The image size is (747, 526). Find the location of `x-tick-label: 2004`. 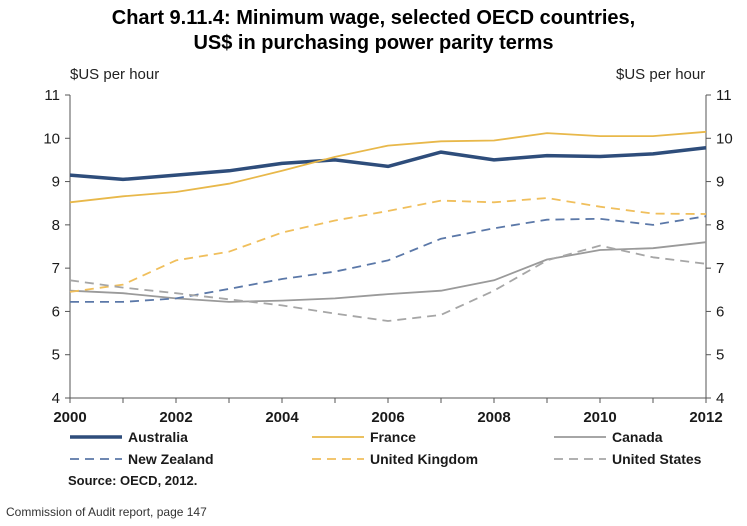

x-tick-label: 2004 is located at coordinates (282, 417).